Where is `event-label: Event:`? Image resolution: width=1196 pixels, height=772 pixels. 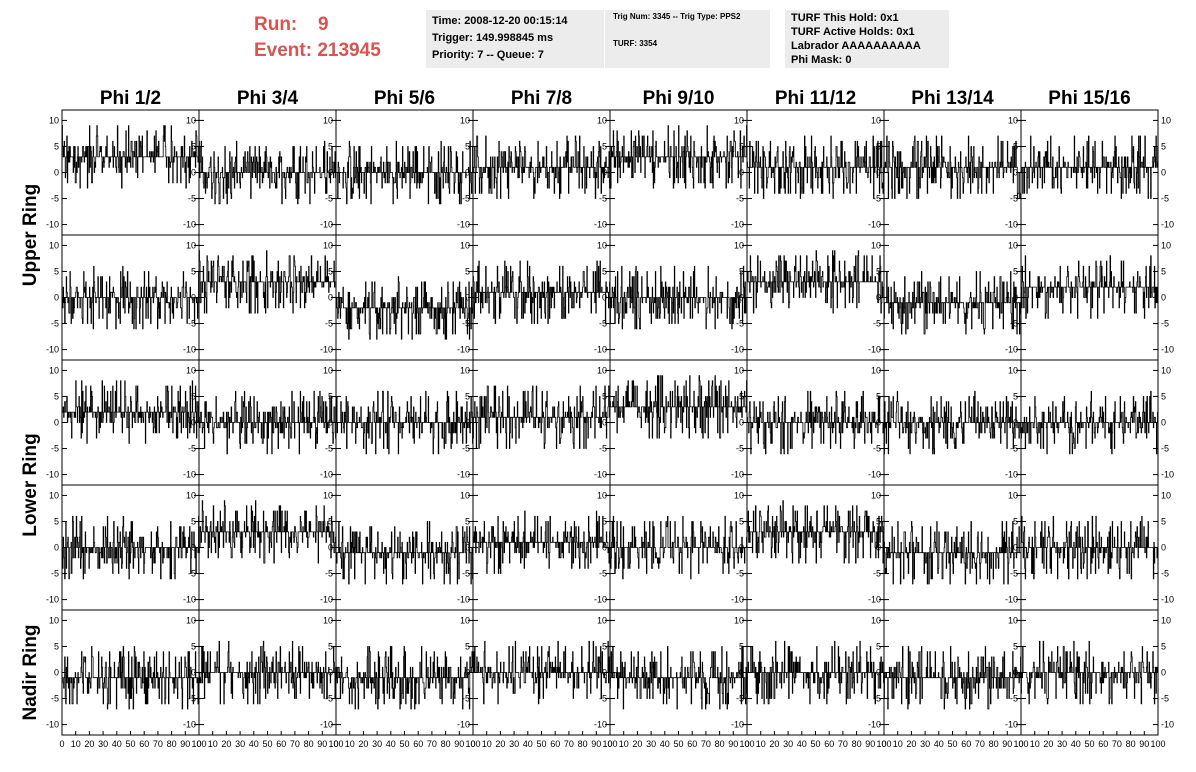
event-label: Event: is located at coordinates (283, 50).